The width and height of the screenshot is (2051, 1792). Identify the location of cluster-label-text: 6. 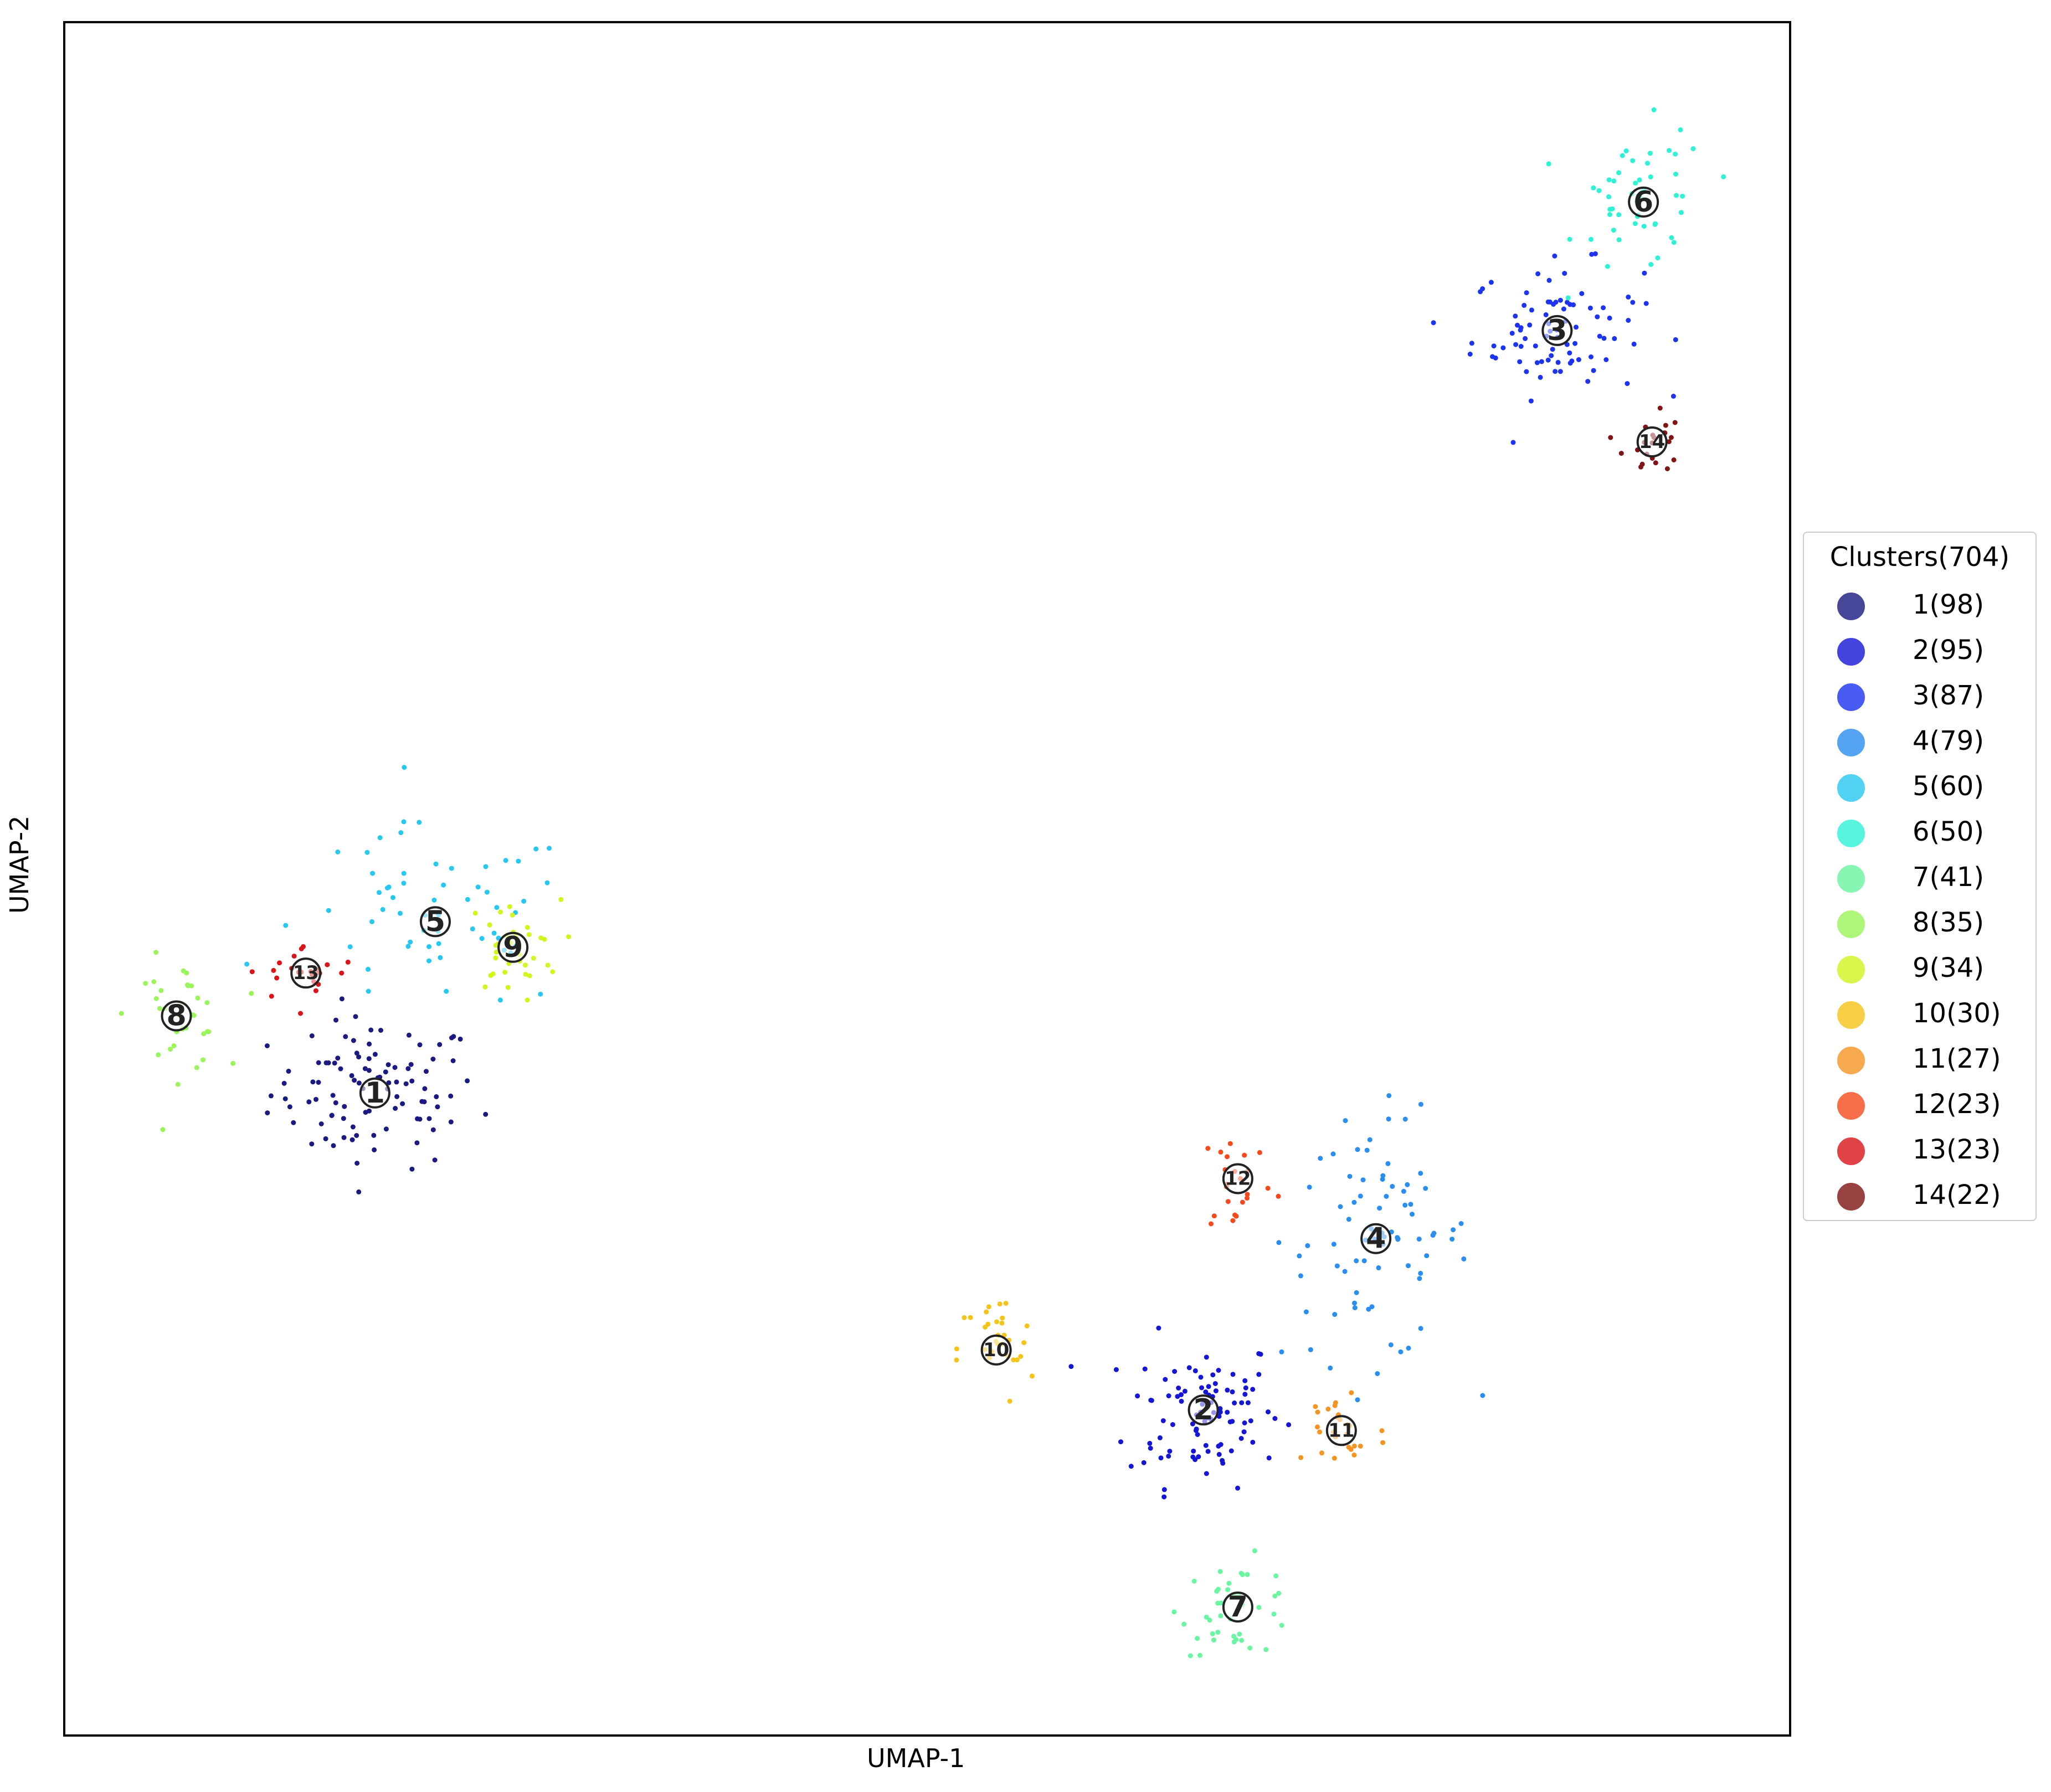
(1643, 202).